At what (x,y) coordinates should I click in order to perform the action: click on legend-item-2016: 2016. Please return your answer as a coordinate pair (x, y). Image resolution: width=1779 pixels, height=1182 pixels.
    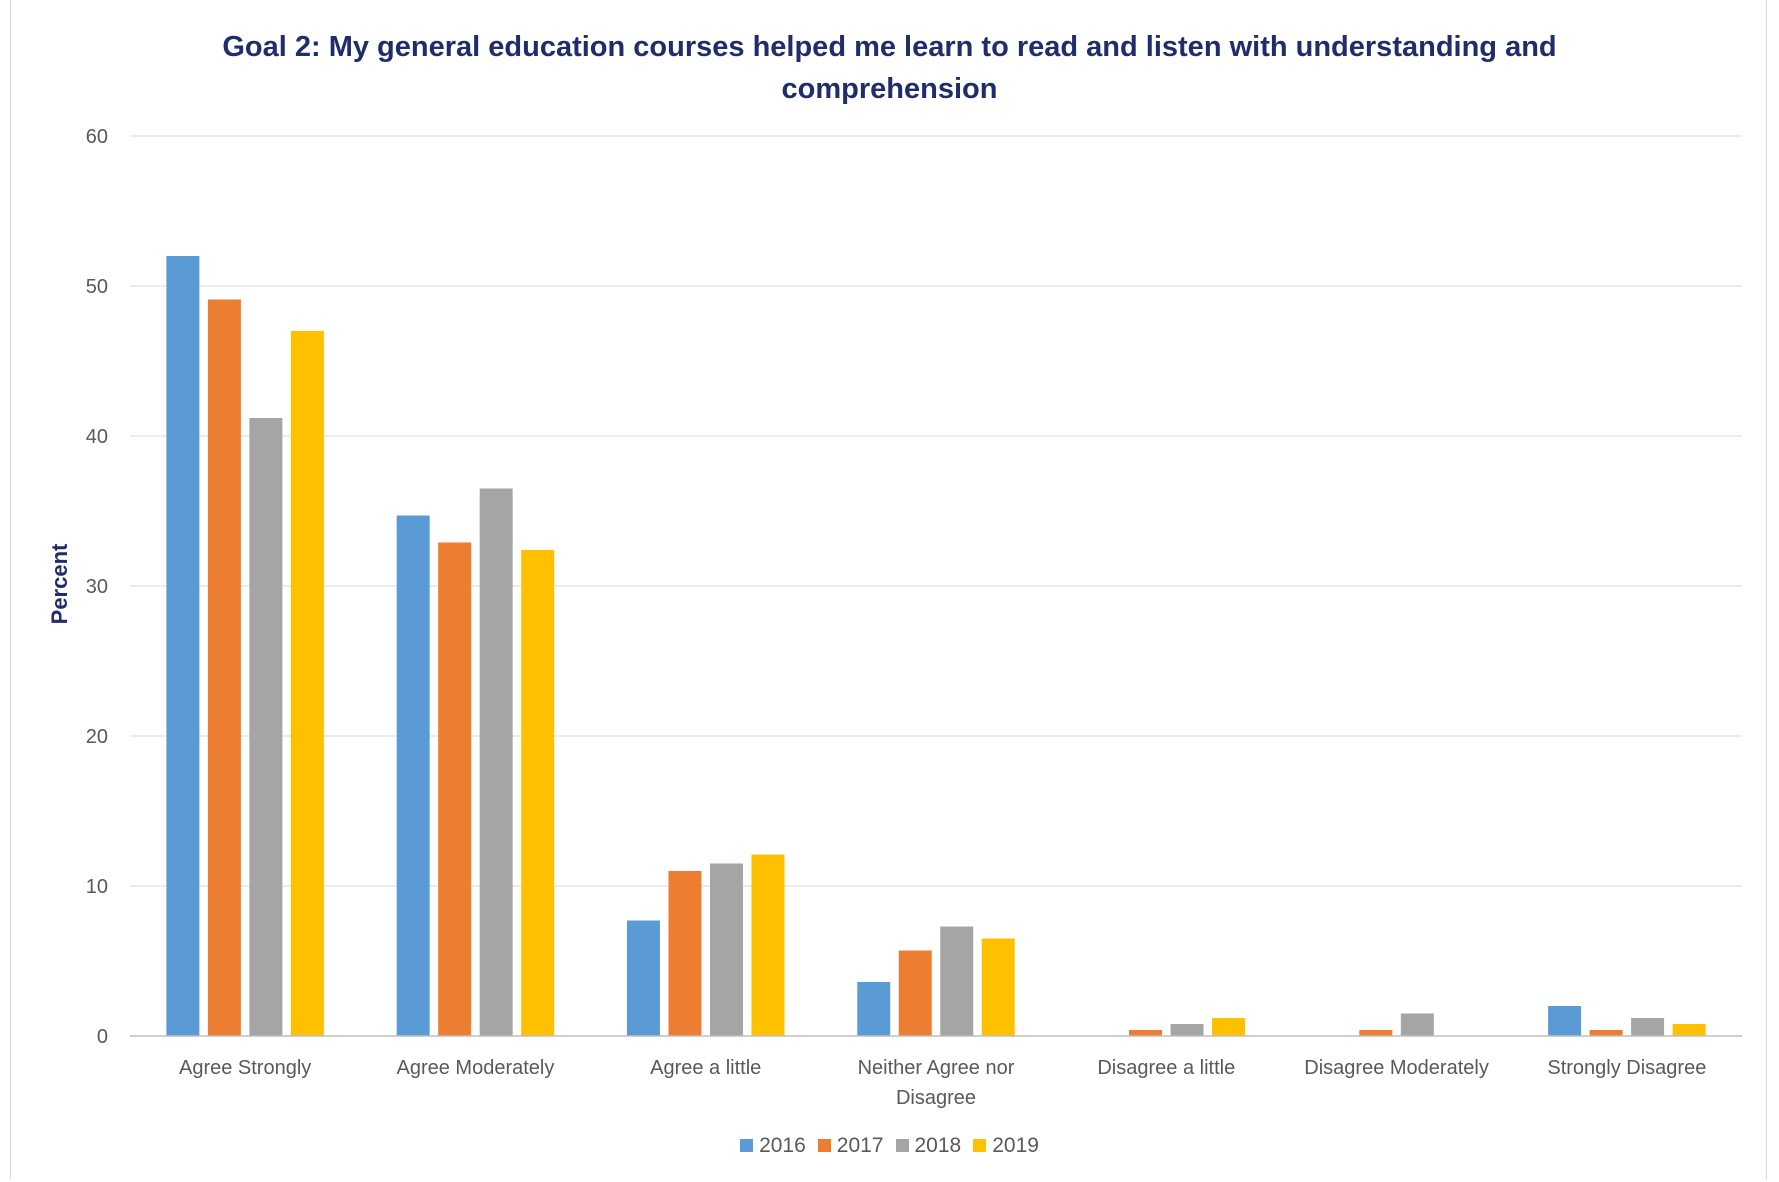
    Looking at the image, I should click on (773, 1146).